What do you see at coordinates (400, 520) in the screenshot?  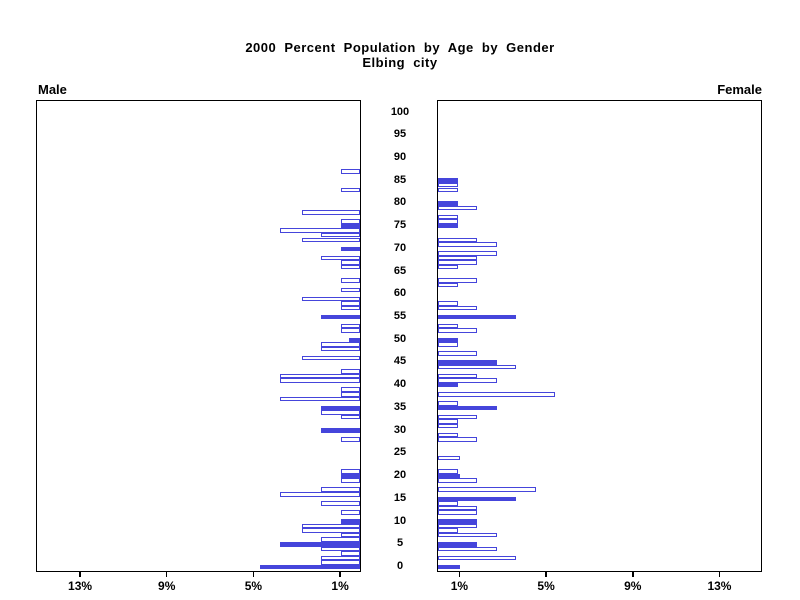 I see `age-tick-label: 10` at bounding box center [400, 520].